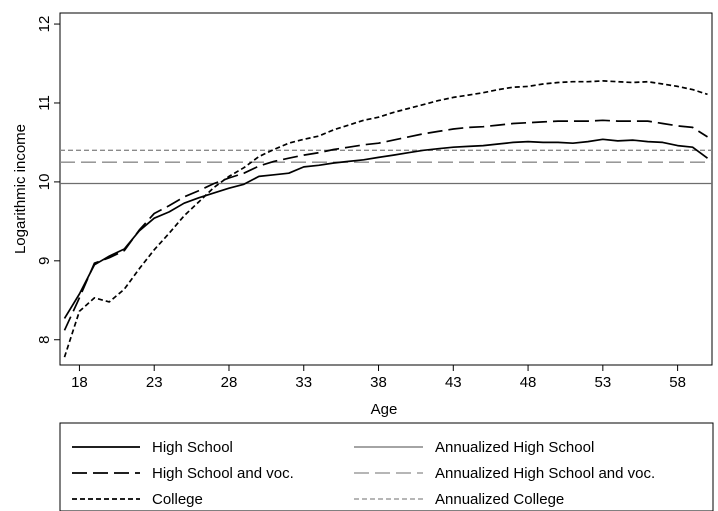 The width and height of the screenshot is (718, 511). I want to click on y-tick-label: 10, so click(44, 182).